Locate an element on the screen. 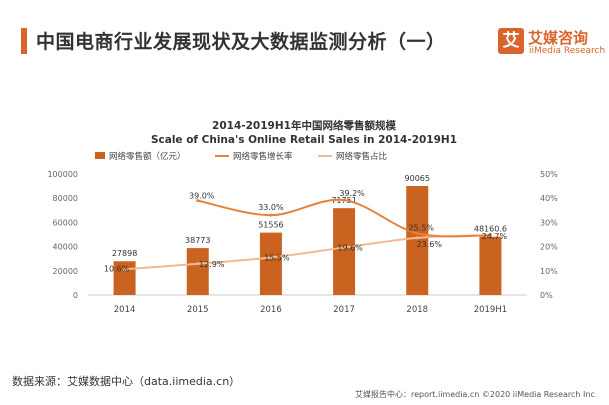 This screenshot has width=609, height=405. legend-label-0: 网络零售额（亿元） is located at coordinates (147, 156).